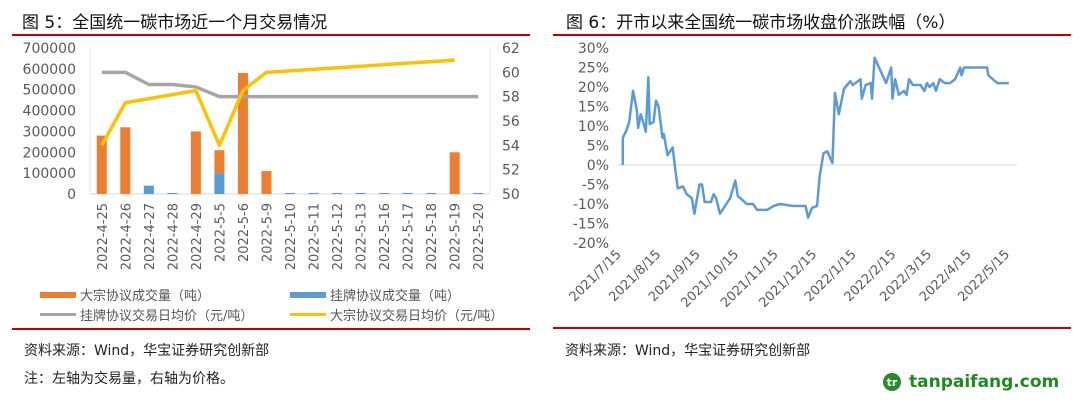 This screenshot has height=402, width=1080. What do you see at coordinates (593, 127) in the screenshot?
I see `y-axis-tick-label: 10%` at bounding box center [593, 127].